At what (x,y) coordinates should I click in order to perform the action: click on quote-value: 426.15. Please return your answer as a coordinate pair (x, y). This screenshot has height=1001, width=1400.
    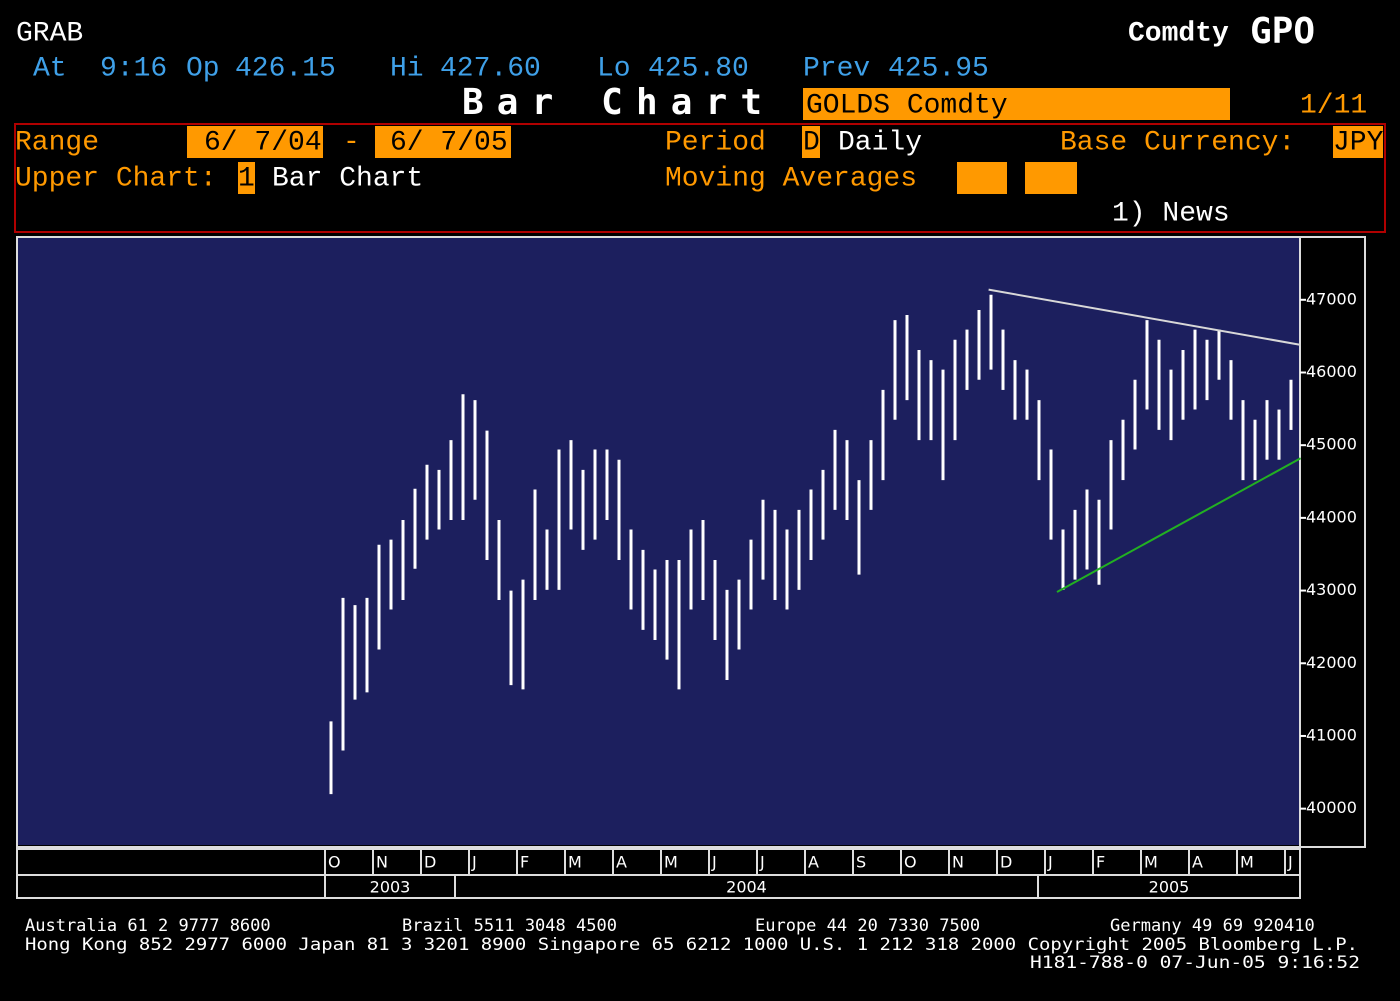
    Looking at the image, I should click on (285, 68).